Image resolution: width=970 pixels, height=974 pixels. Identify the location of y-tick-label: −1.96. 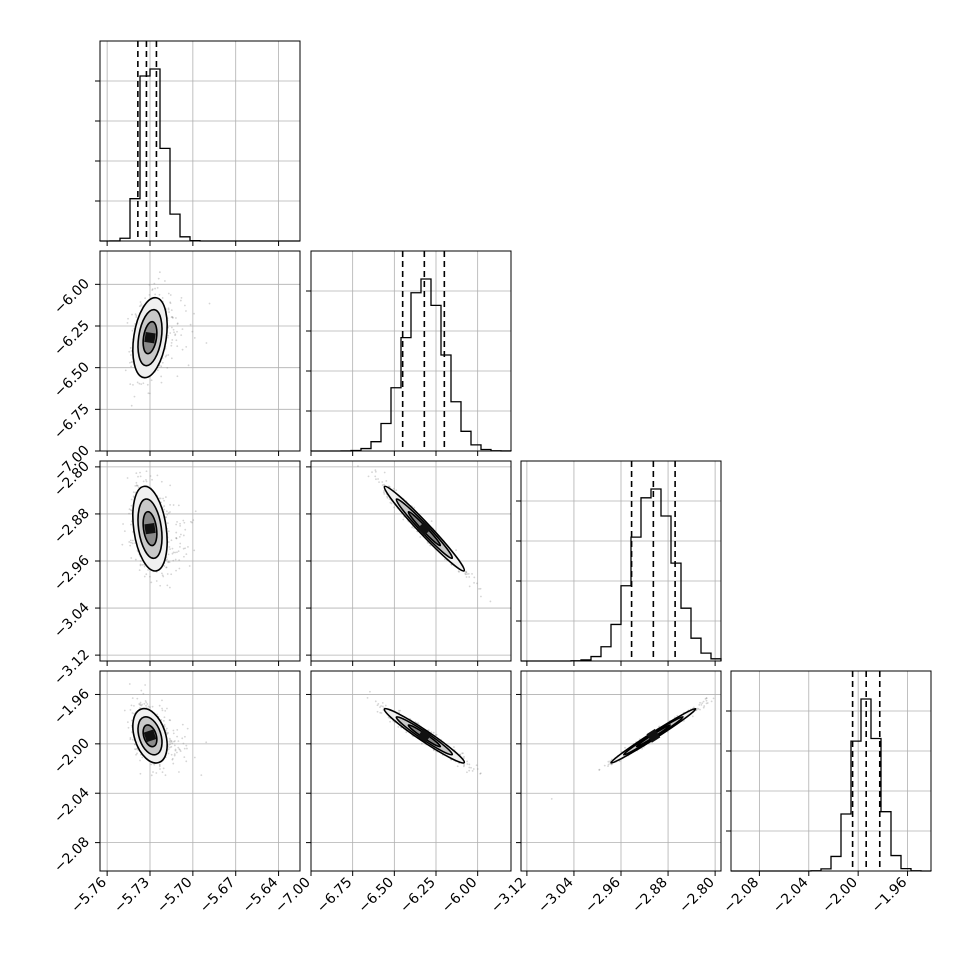
(72, 707).